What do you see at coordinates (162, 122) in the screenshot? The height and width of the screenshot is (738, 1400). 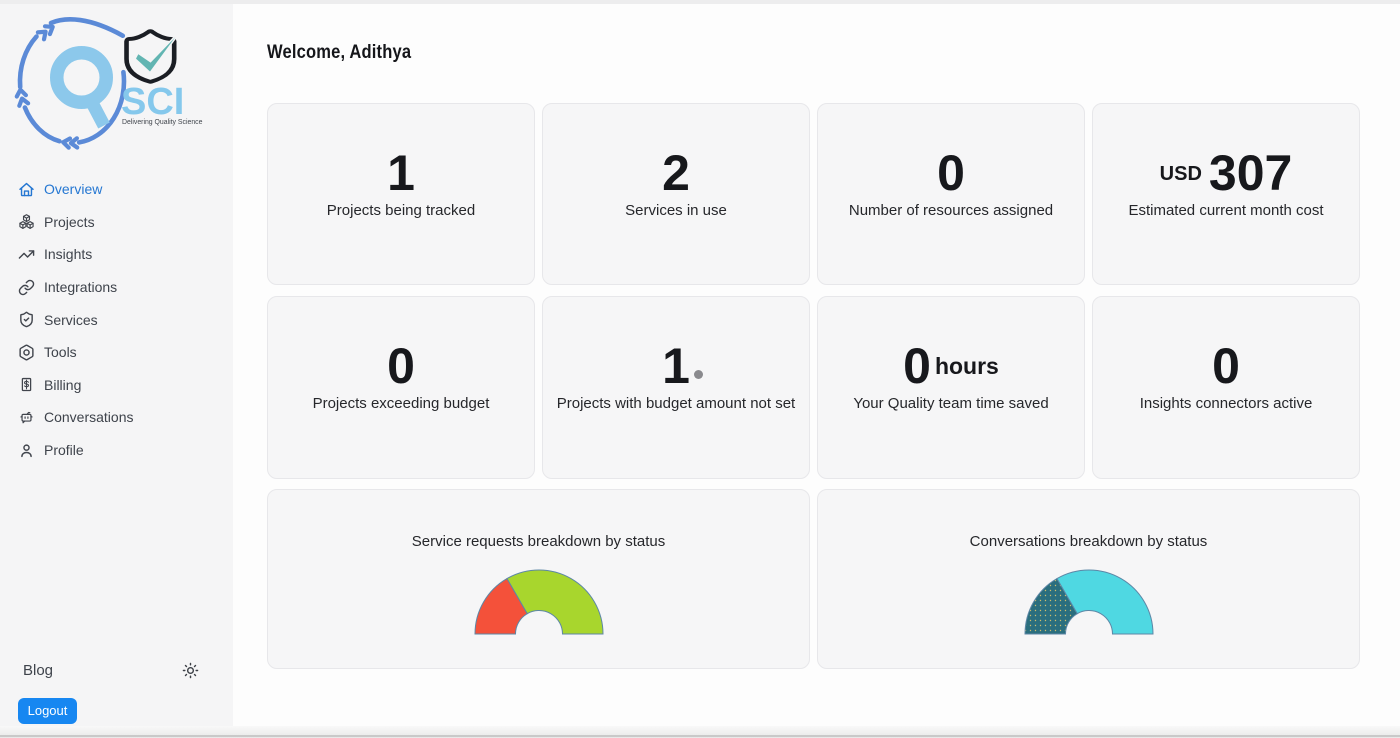 I see `svg-text: Delivering Quality Science` at bounding box center [162, 122].